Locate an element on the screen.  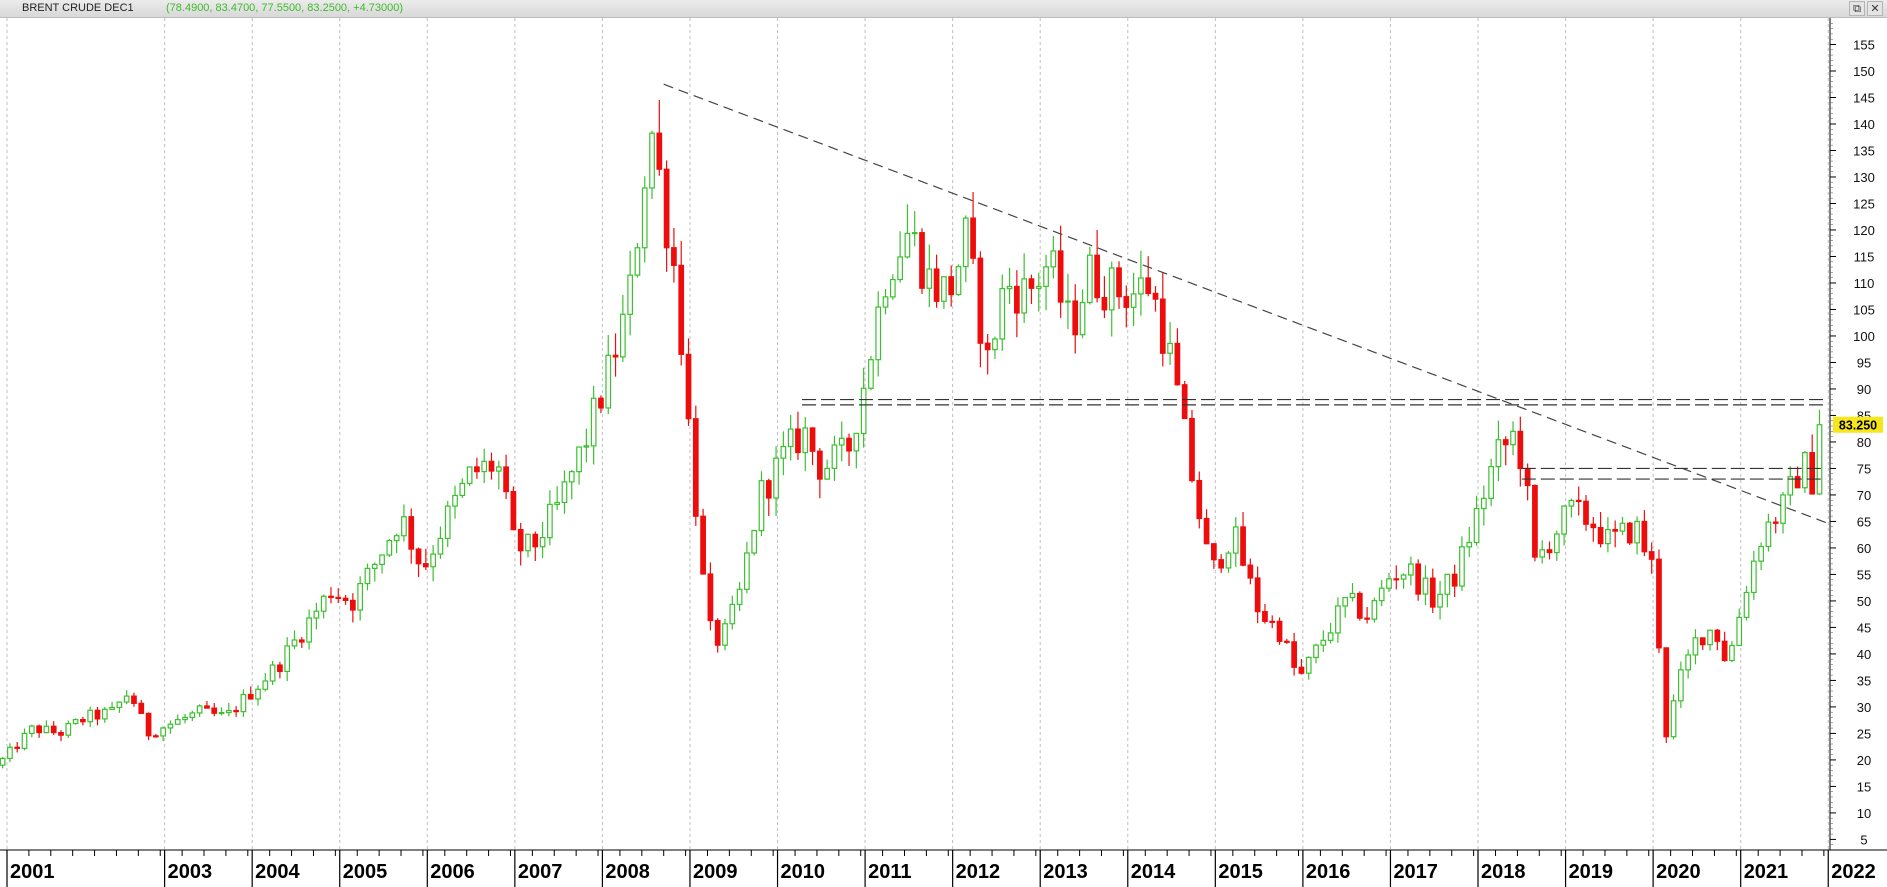
year-label: 2018 is located at coordinates (1503, 872).